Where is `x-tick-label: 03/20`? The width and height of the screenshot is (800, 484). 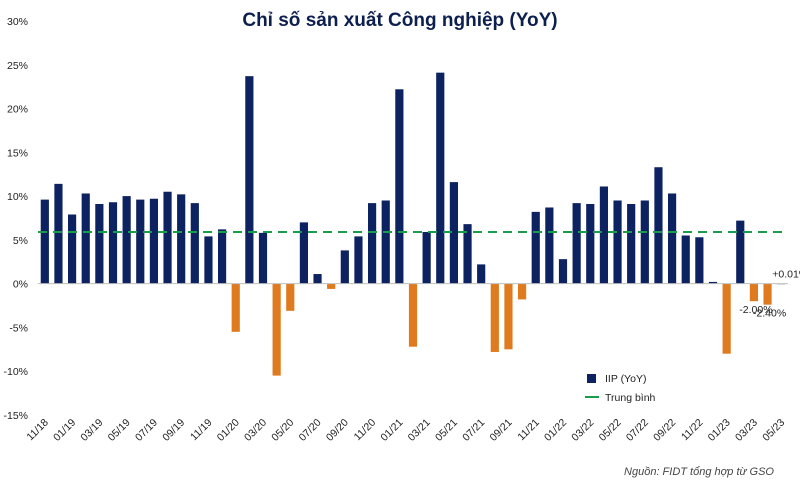
x-tick-label: 03/20 is located at coordinates (255, 430).